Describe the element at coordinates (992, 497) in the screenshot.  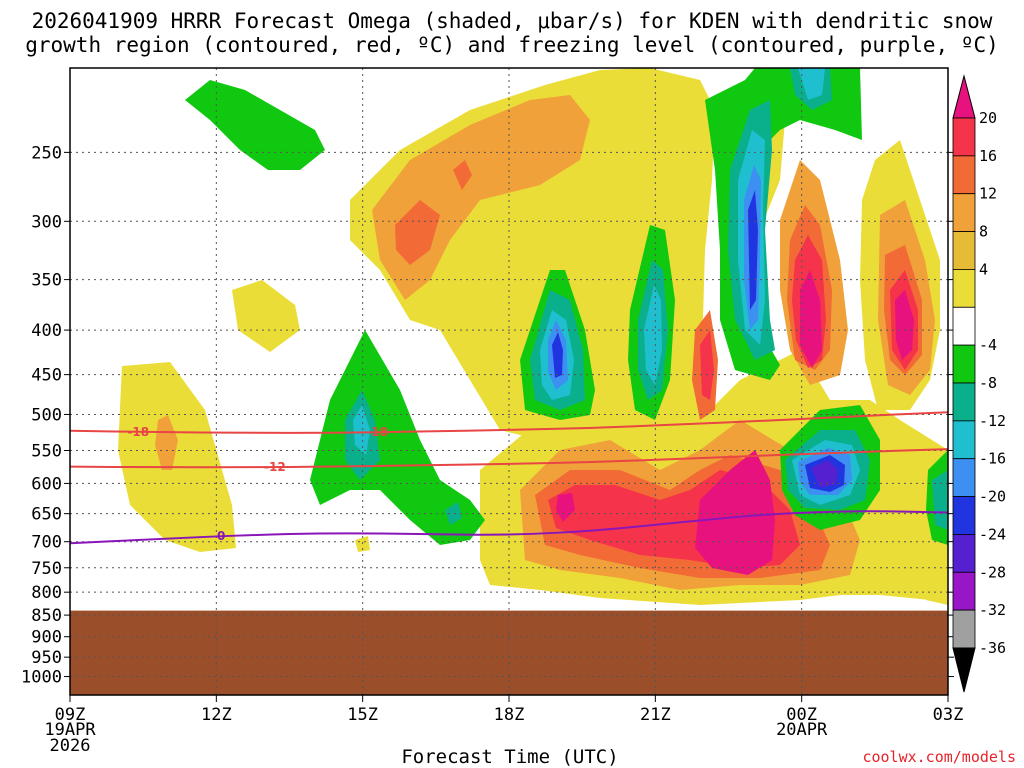
I see `colorbar-label: -20` at that location.